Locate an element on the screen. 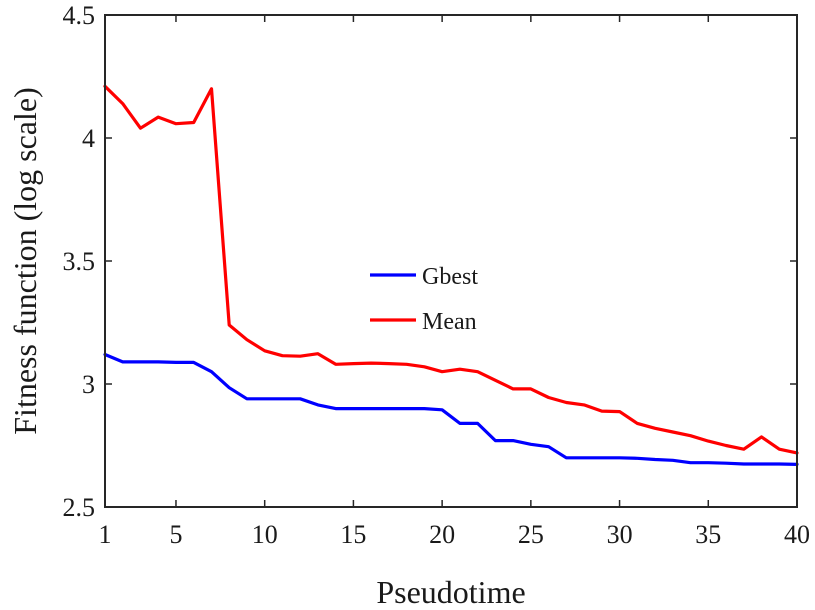 The image size is (815, 610). y-tick-label: 4.5 is located at coordinates (79, 15).